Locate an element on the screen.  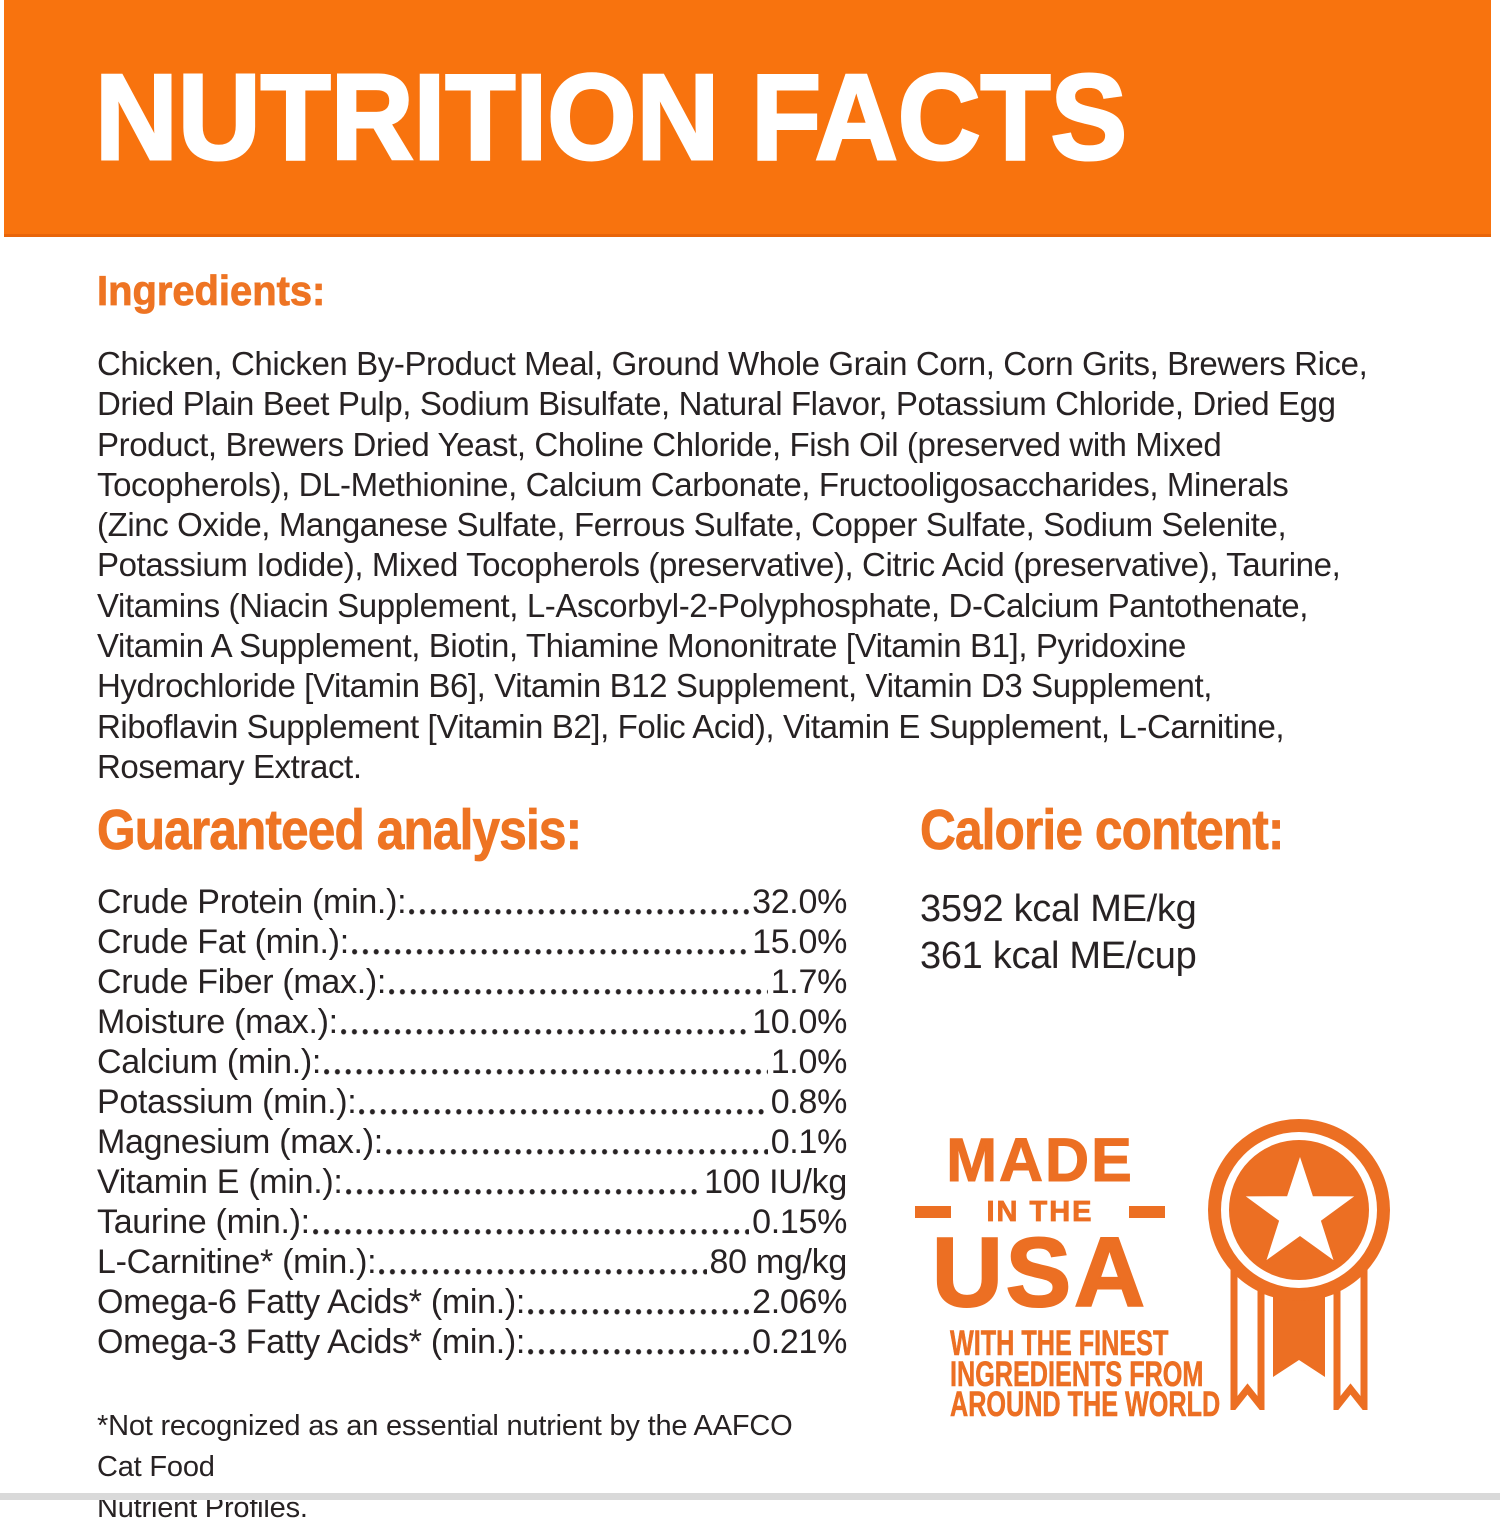
nutrient-value: 0.1% is located at coordinates (809, 1142).